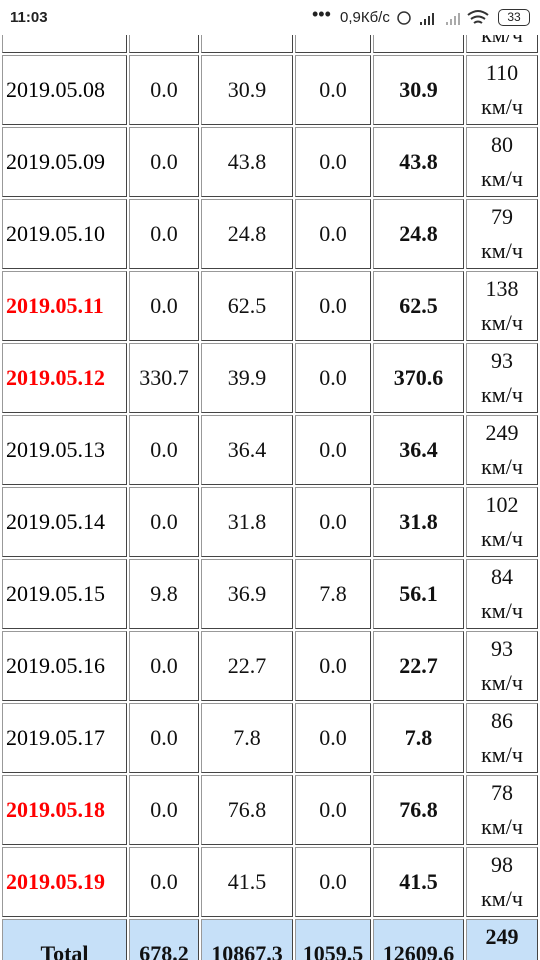 This screenshot has width=540, height=960. What do you see at coordinates (514, 17) in the screenshot?
I see `battery: 33` at bounding box center [514, 17].